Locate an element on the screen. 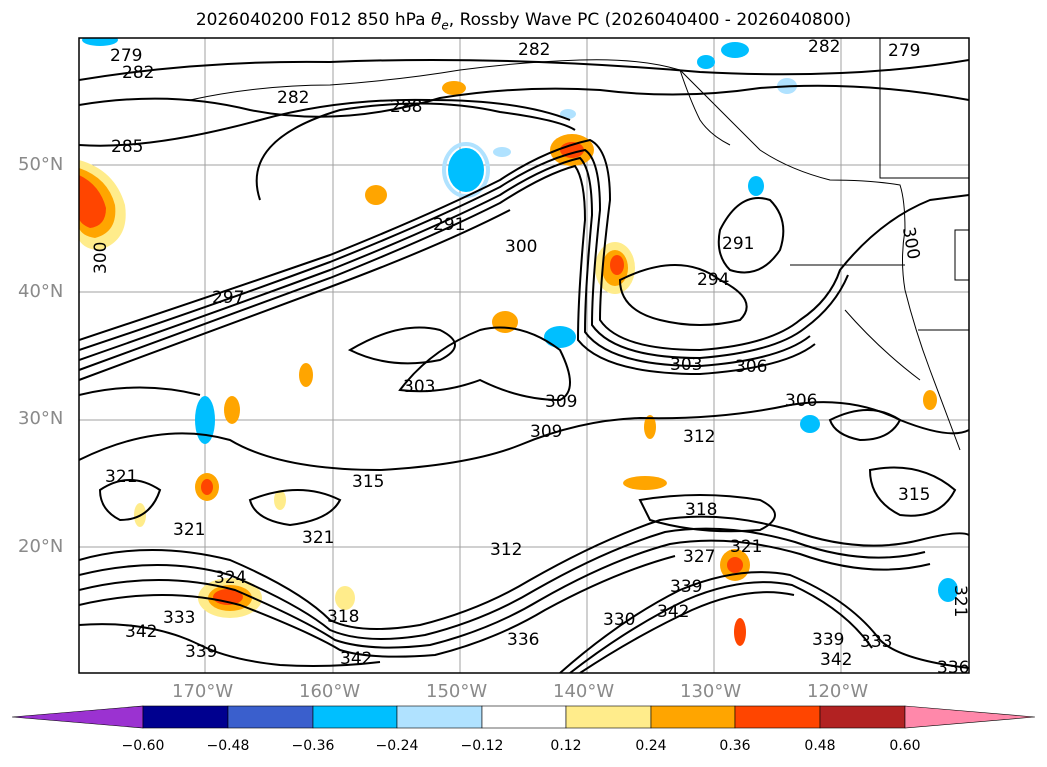  lon-label-150w: 150°W is located at coordinates (457, 691).